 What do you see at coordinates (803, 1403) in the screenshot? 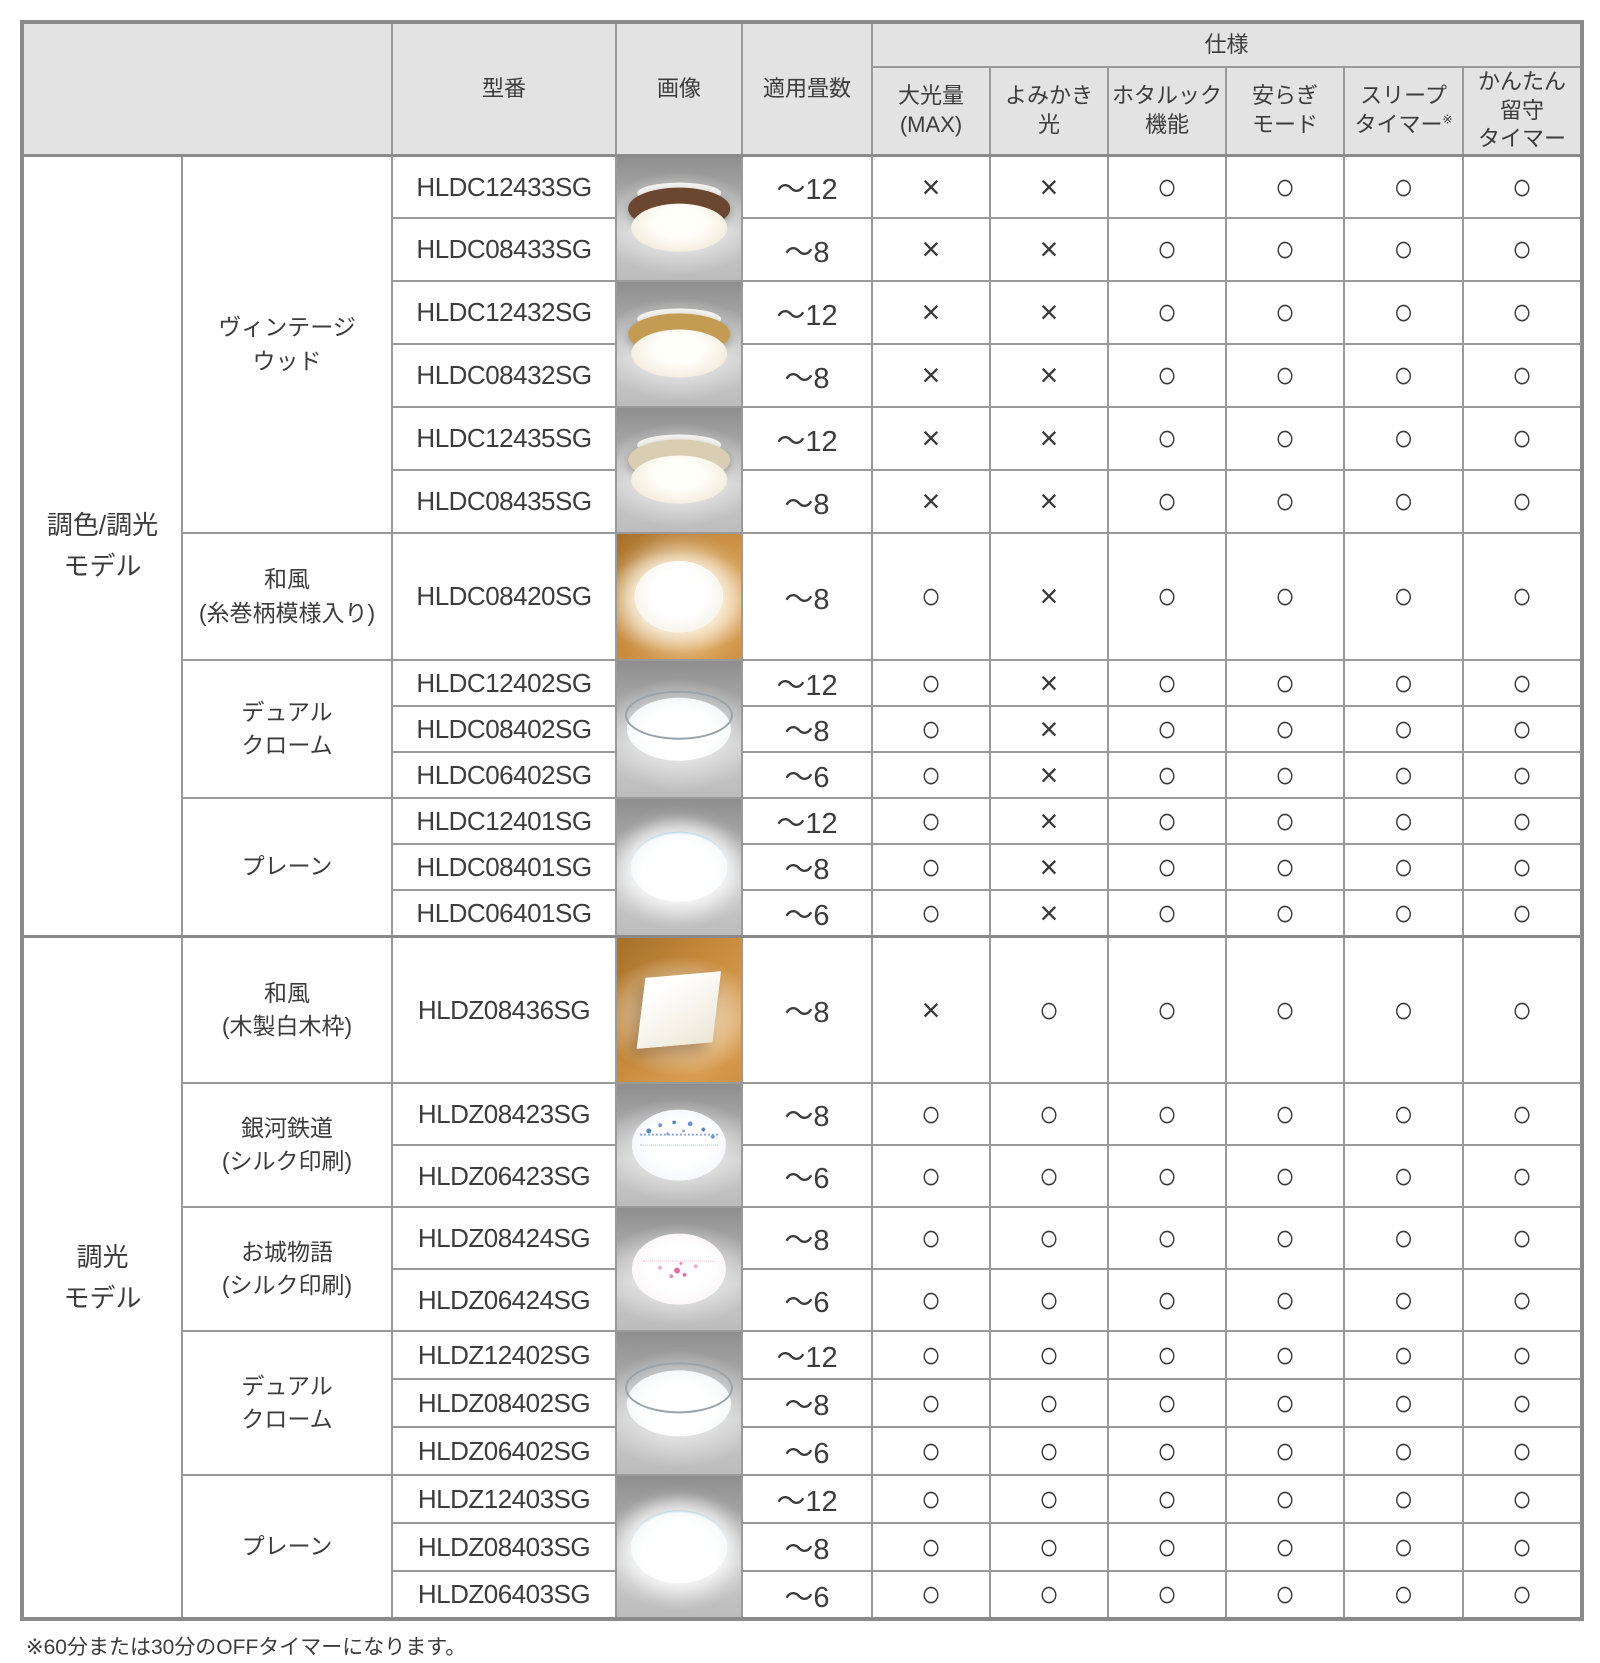
I see `table-row: HLDZ08402SG 〜8 ○ ○ ○ ○ ○ ○` at bounding box center [803, 1403].